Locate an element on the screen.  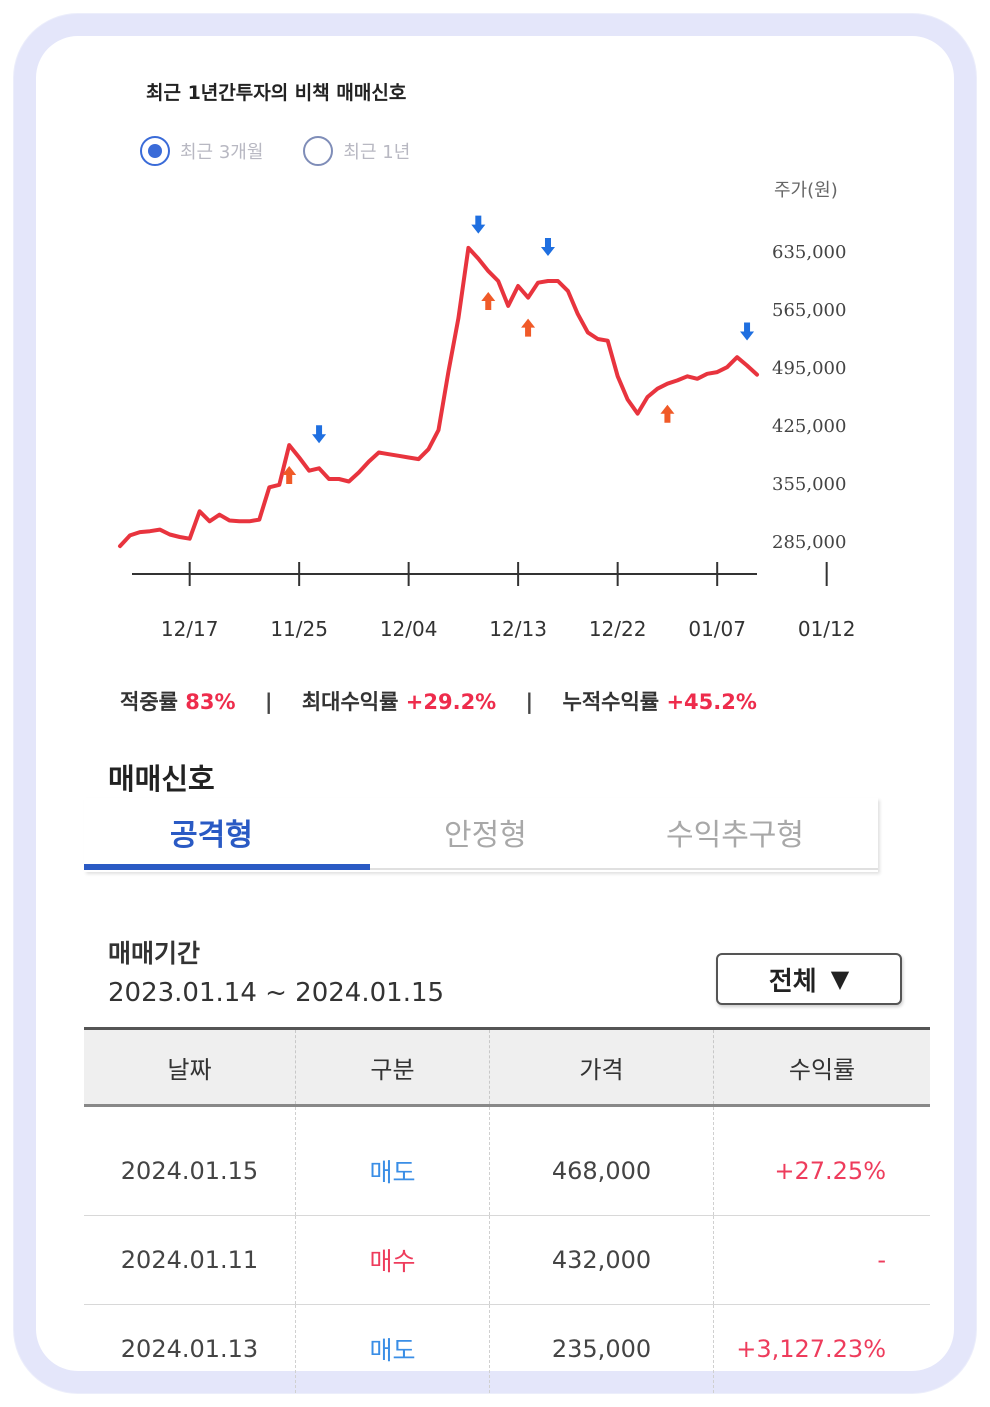
y-tick-label: 635,000 is located at coordinates (809, 252).